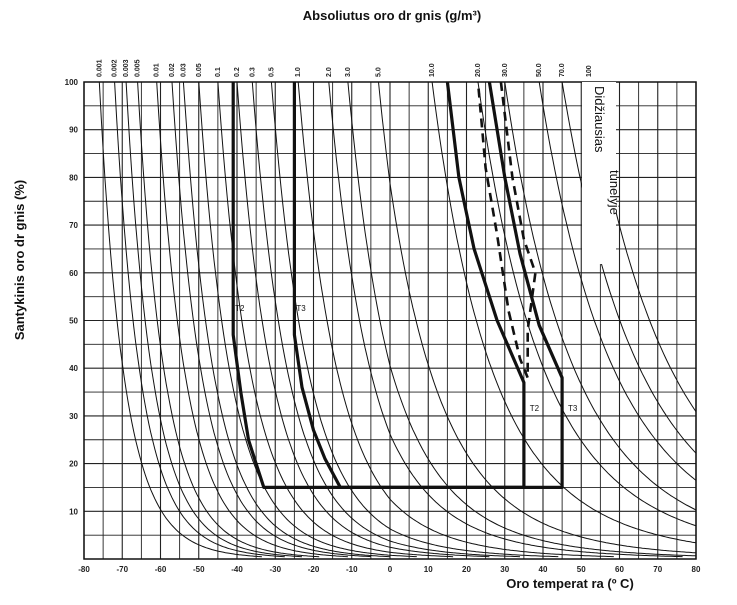  What do you see at coordinates (478, 70) in the screenshot?
I see `absolute-humidity-label: 20.0` at bounding box center [478, 70].